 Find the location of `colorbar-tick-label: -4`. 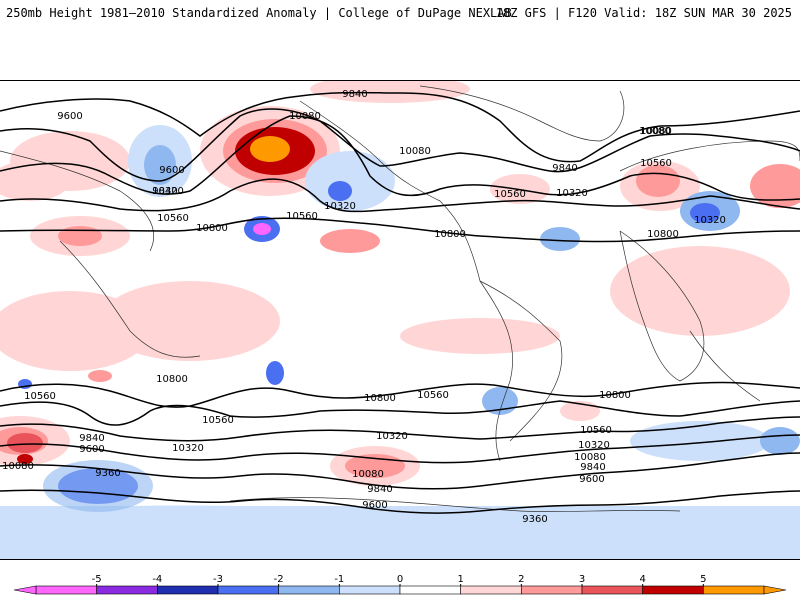

colorbar-tick-label: -4 is located at coordinates (157, 579).